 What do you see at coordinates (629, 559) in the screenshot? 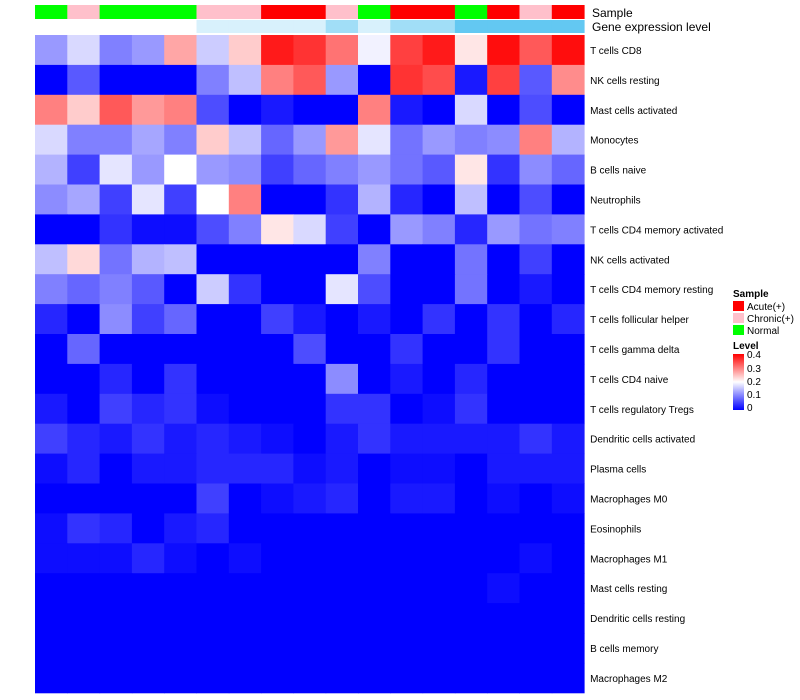
I see `row-label: Macrophages M1` at bounding box center [629, 559].